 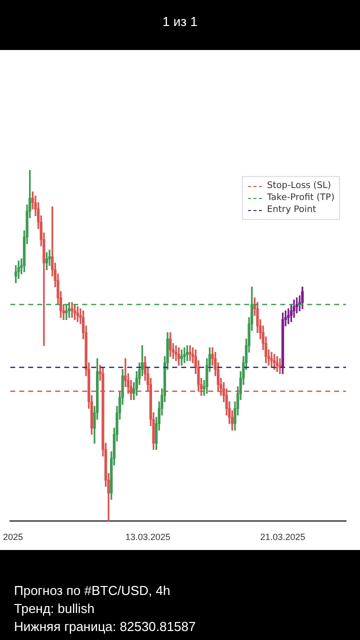 I want to click on legend-label: Stop-Loss (SL), so click(x=299, y=186).